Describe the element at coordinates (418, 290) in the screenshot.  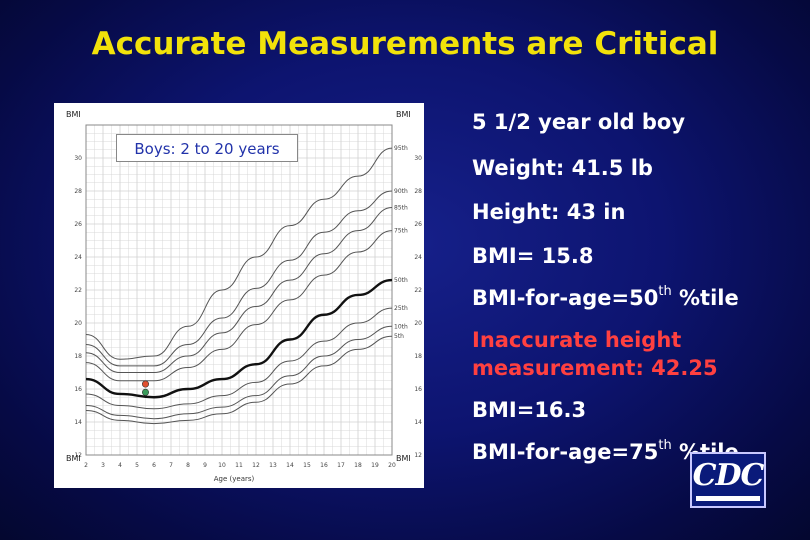
I see `y-tick-right-22: 22` at that location.